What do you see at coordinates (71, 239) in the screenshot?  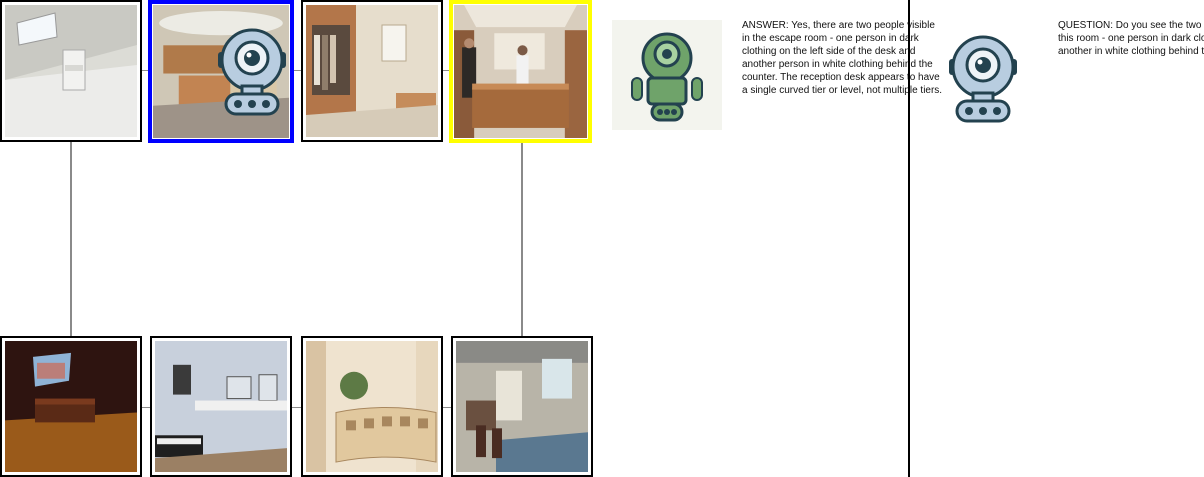 I see `connector-left-vertical` at bounding box center [71, 239].